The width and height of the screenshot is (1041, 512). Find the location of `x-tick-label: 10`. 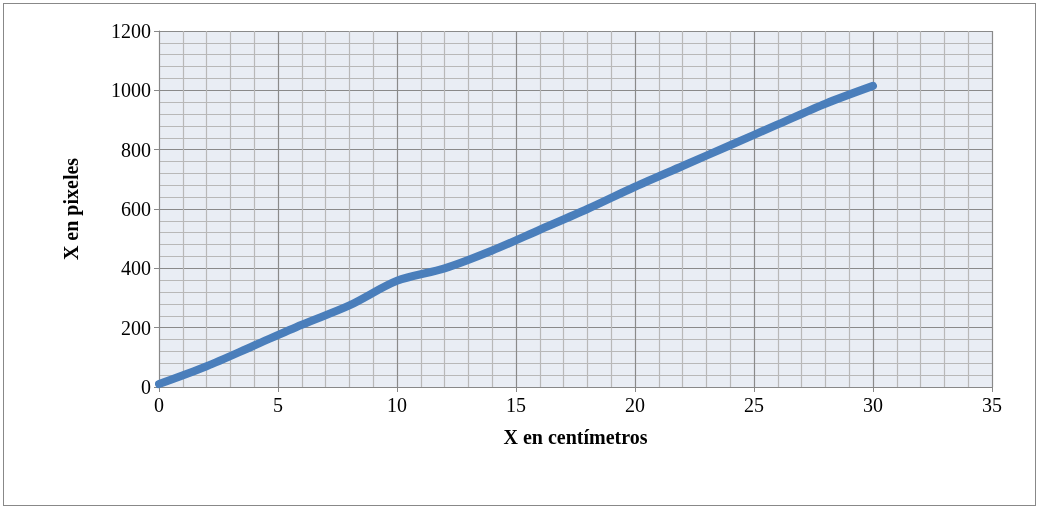

x-tick-label: 10 is located at coordinates (397, 405).